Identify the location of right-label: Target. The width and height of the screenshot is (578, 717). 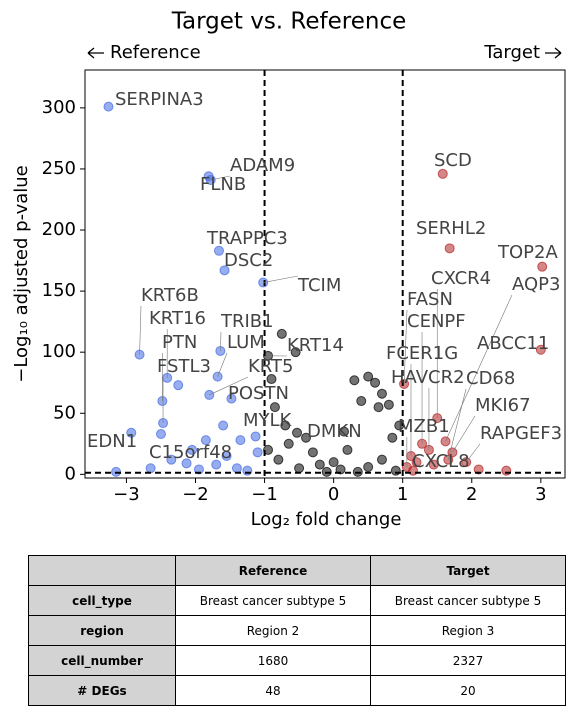
(511, 52).